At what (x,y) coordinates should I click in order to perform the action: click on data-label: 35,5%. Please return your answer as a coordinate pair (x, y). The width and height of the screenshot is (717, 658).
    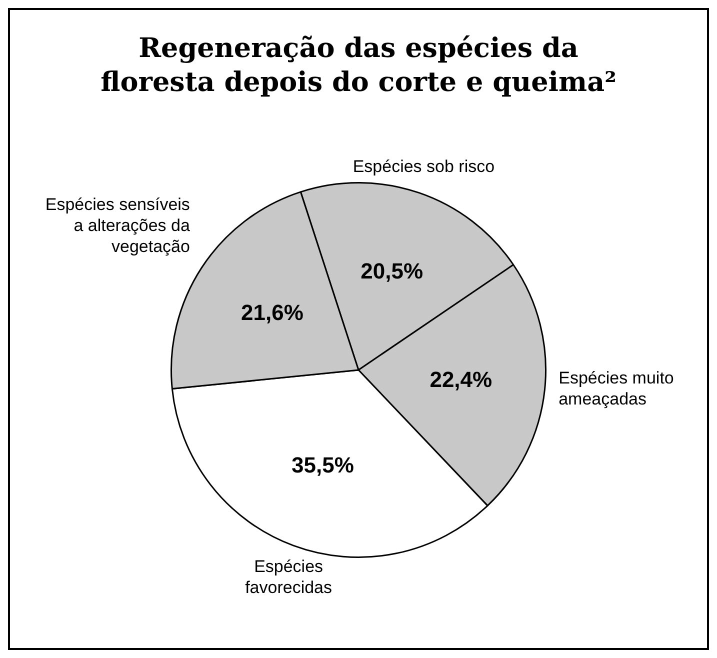
    Looking at the image, I should click on (323, 465).